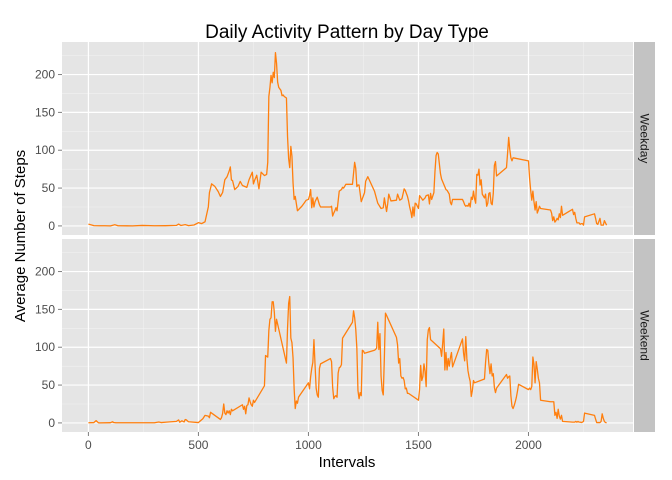 This screenshot has height=480, width=672. What do you see at coordinates (20, 236) in the screenshot?
I see `y-axis-title: Average Number of Steps` at bounding box center [20, 236].